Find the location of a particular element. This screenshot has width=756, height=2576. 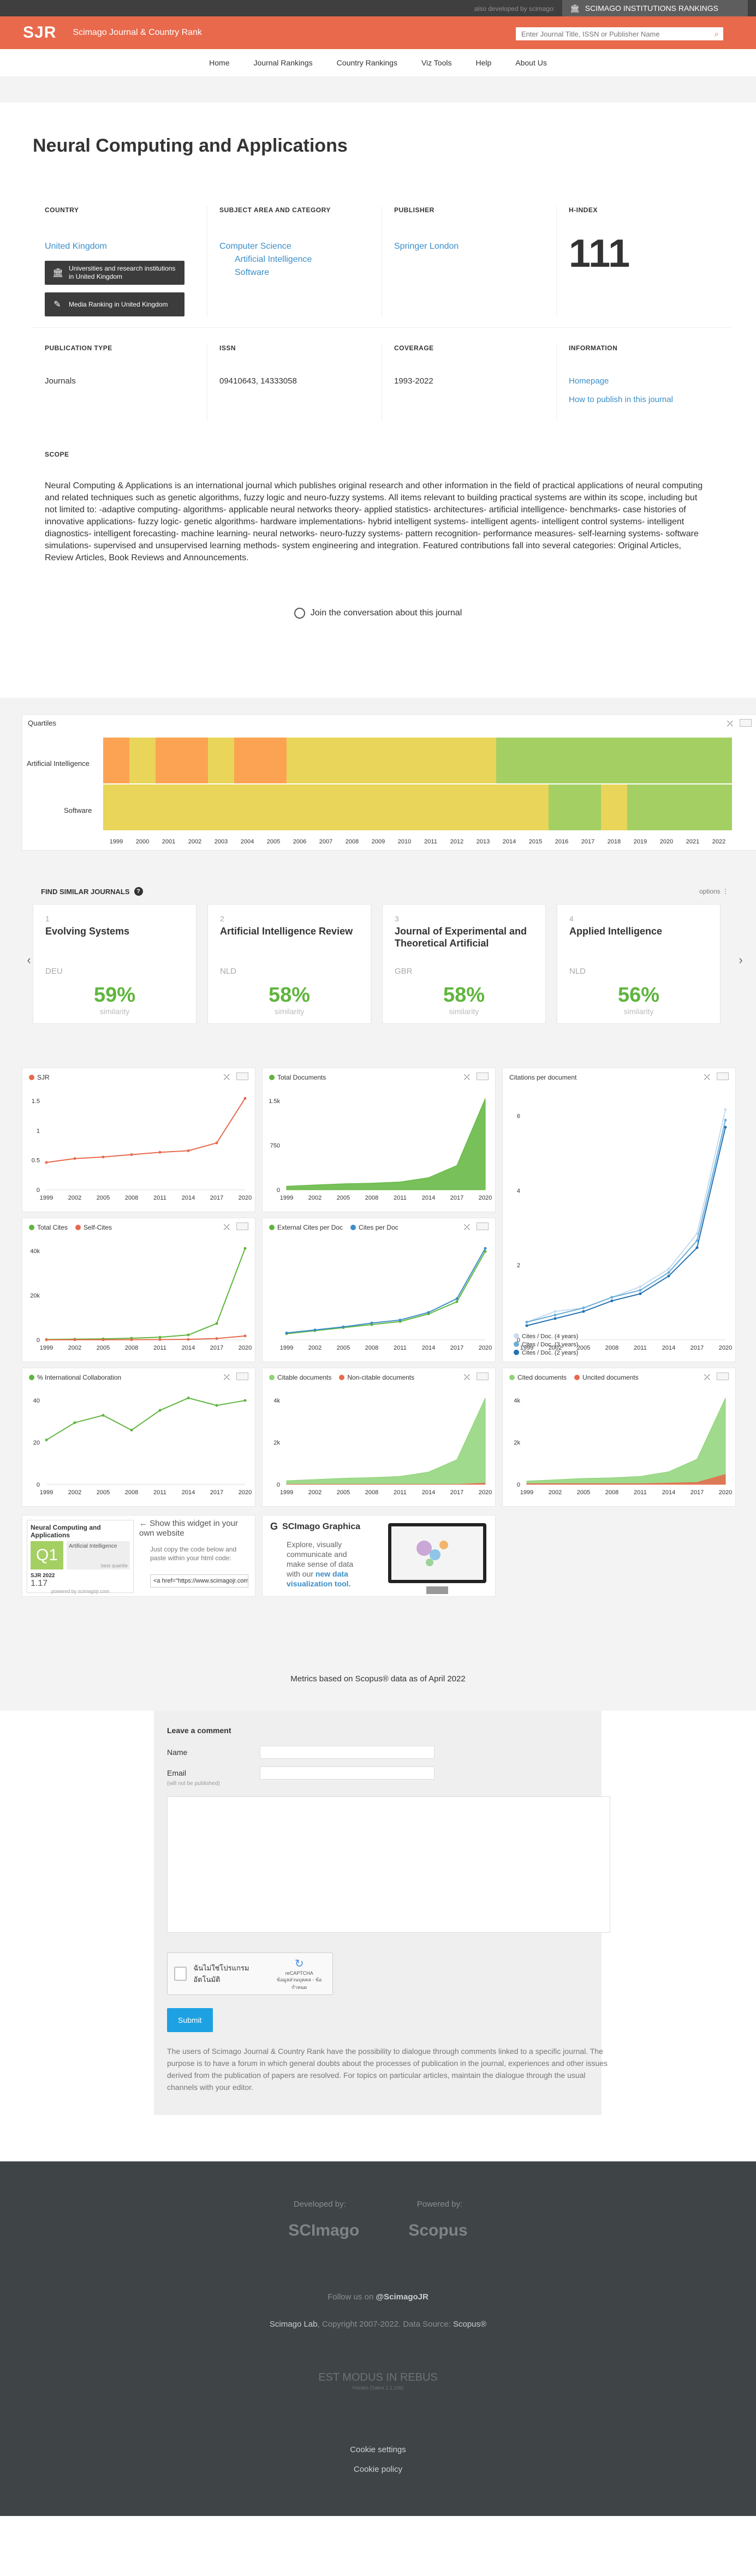

legend-item: Non-citable documents is located at coordinates (377, 1377).